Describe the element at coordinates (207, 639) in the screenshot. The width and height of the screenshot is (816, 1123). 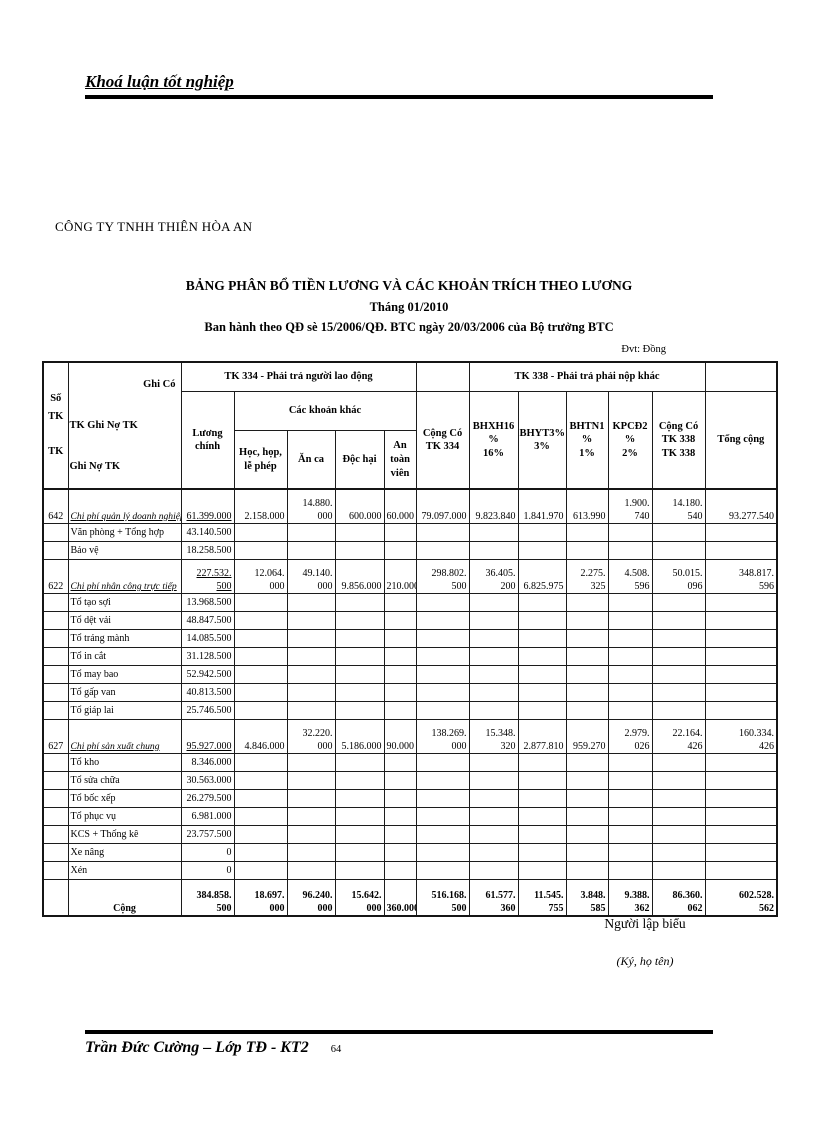
I see `row-value: 14.085.500` at that location.